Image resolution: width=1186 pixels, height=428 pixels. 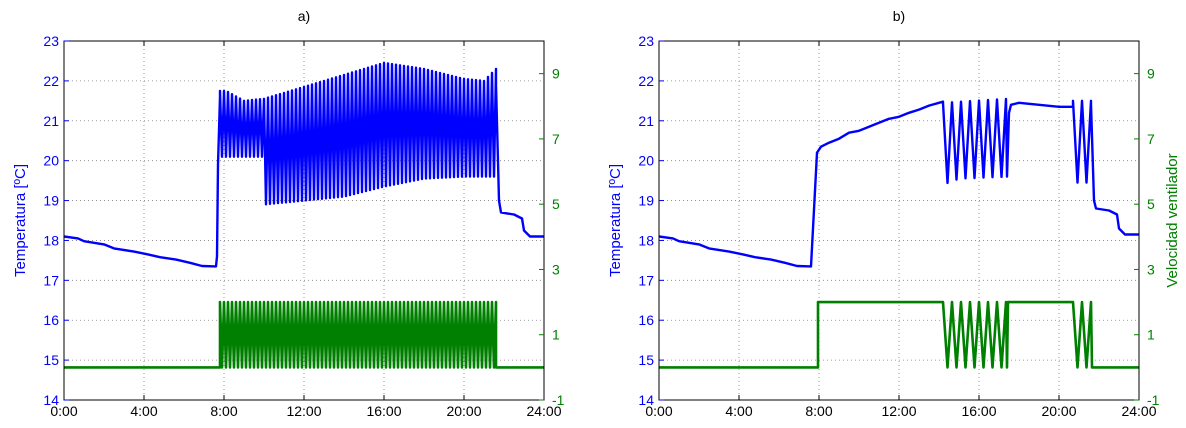 What do you see at coordinates (899, 16) in the screenshot?
I see `chart-title: b)` at bounding box center [899, 16].